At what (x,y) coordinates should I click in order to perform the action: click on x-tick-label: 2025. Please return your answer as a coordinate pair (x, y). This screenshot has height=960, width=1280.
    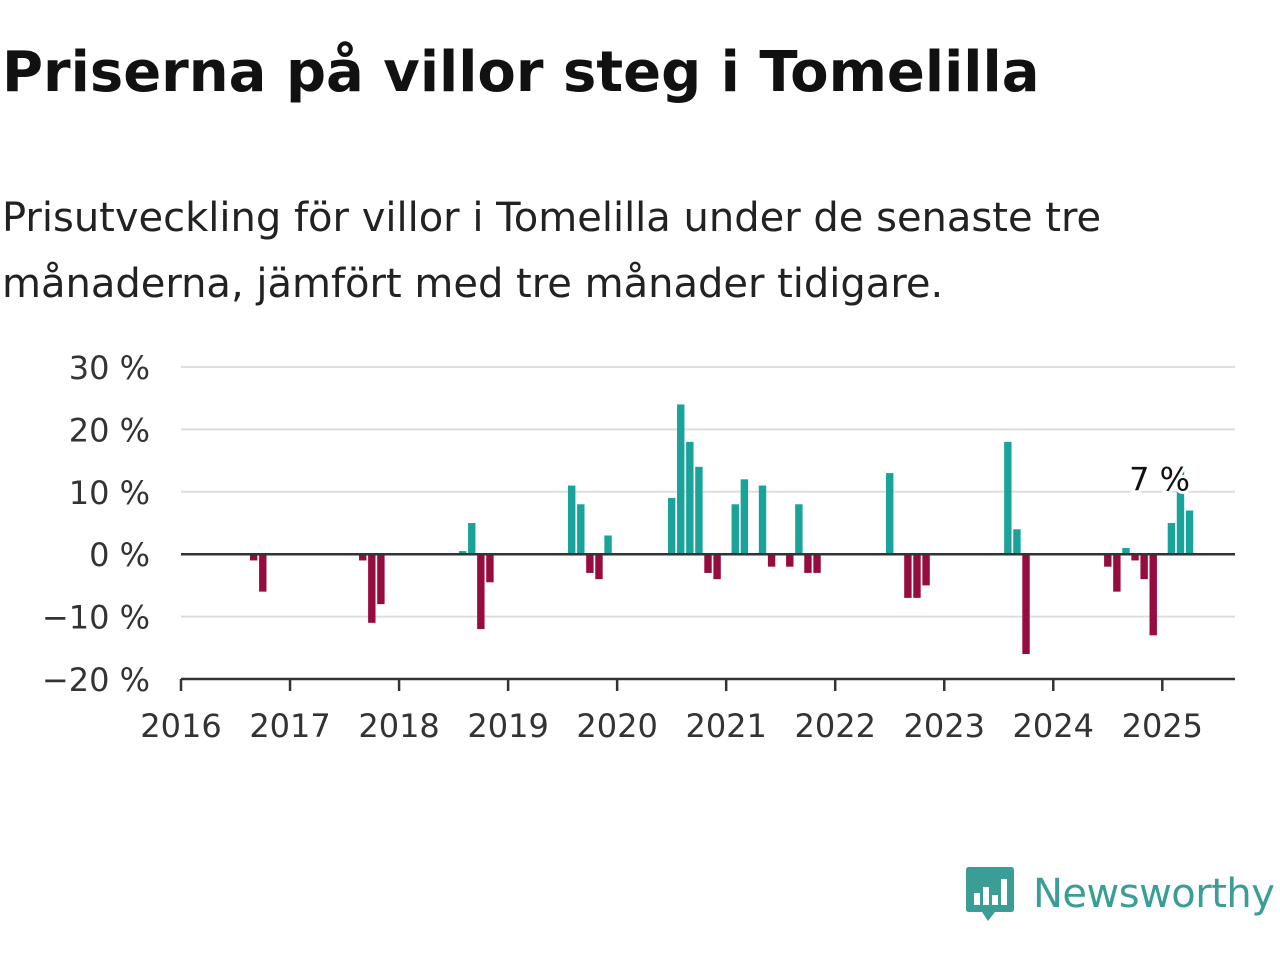
    Looking at the image, I should click on (1162, 726).